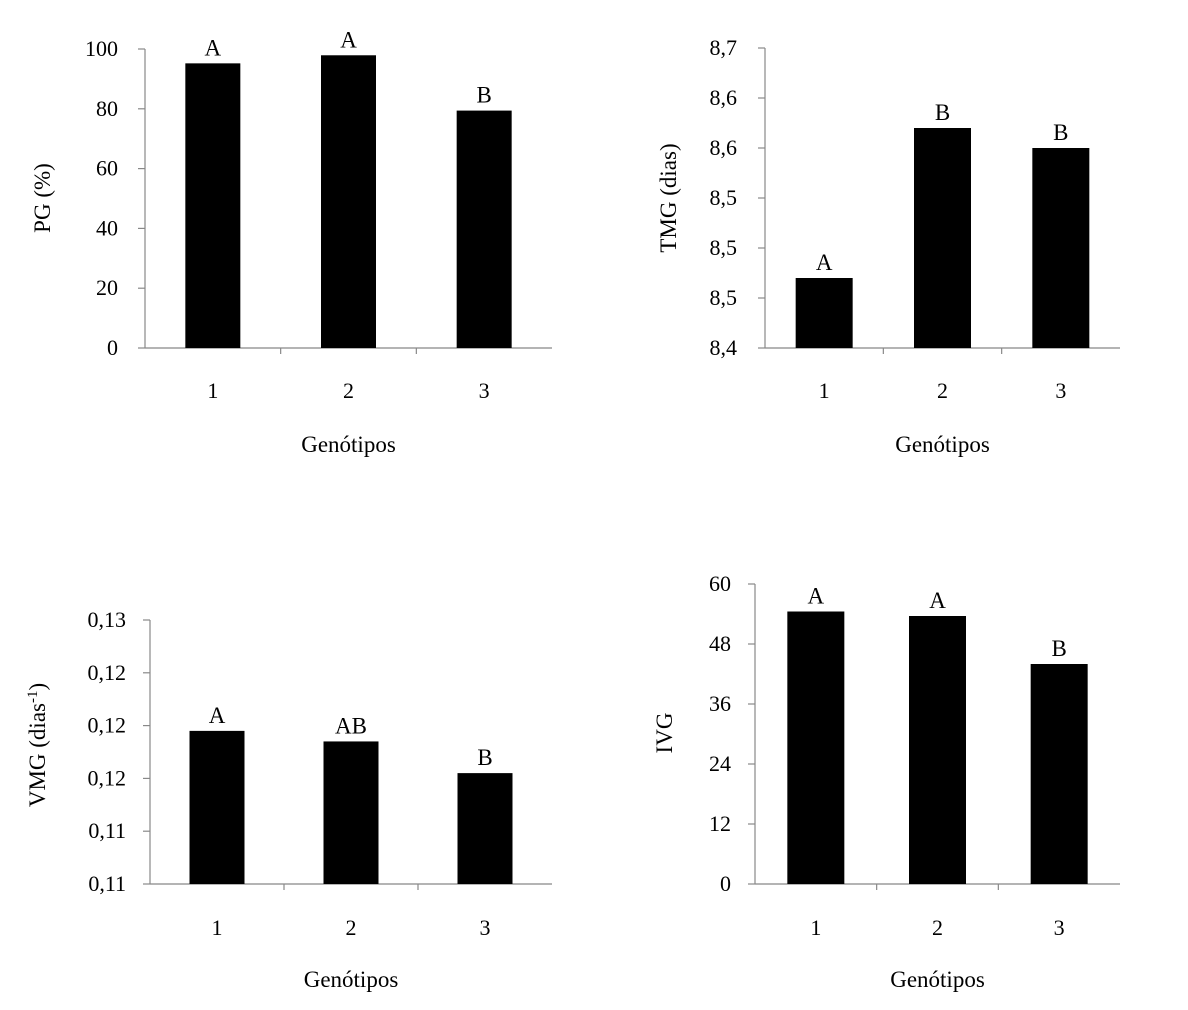 This screenshot has height=1010, width=1188. I want to click on y-tick-label: 36, so click(720, 703).